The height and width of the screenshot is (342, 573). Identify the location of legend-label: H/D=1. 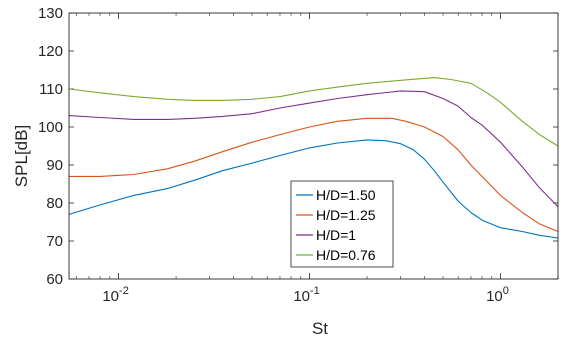
(336, 235).